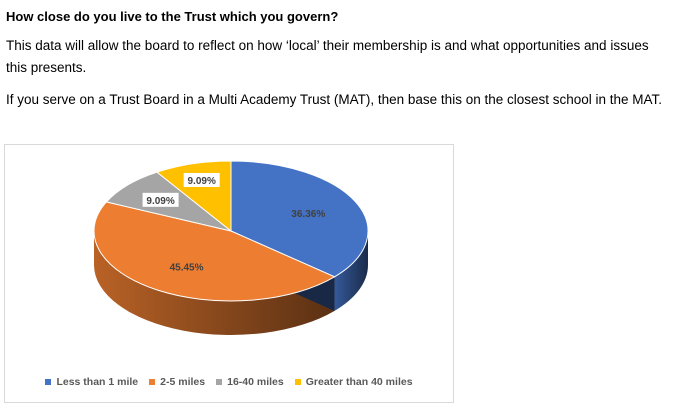 The width and height of the screenshot is (675, 411). I want to click on pie-data-labels: 36.36% 45.45% 9.09% 9.09%, so click(233, 222).